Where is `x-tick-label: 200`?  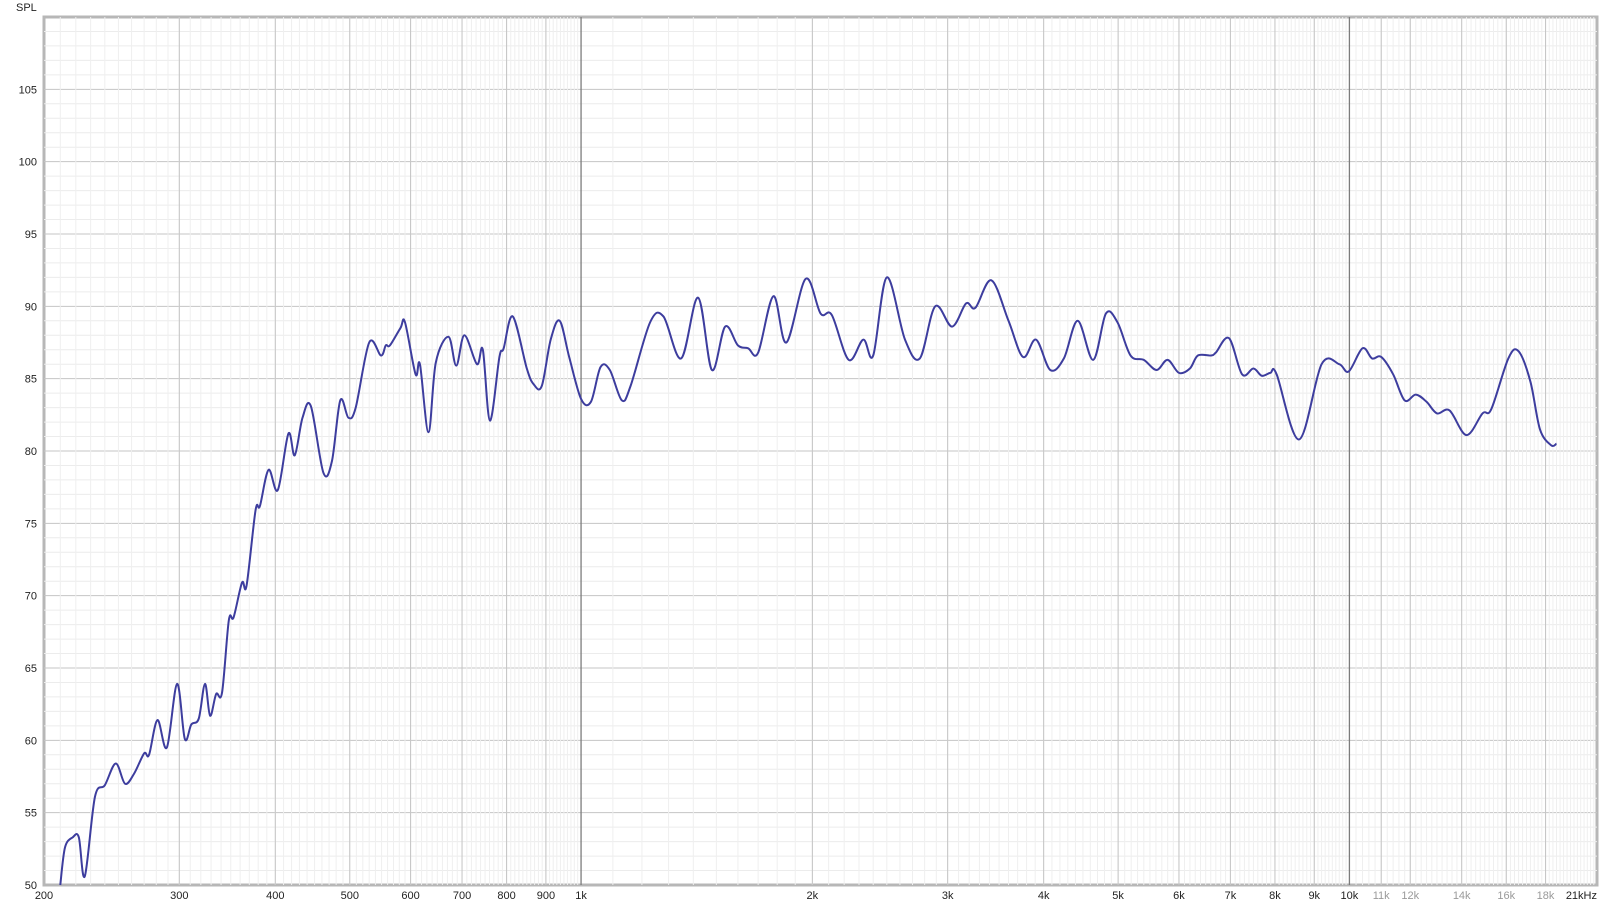
x-tick-label: 200 is located at coordinates (44, 896).